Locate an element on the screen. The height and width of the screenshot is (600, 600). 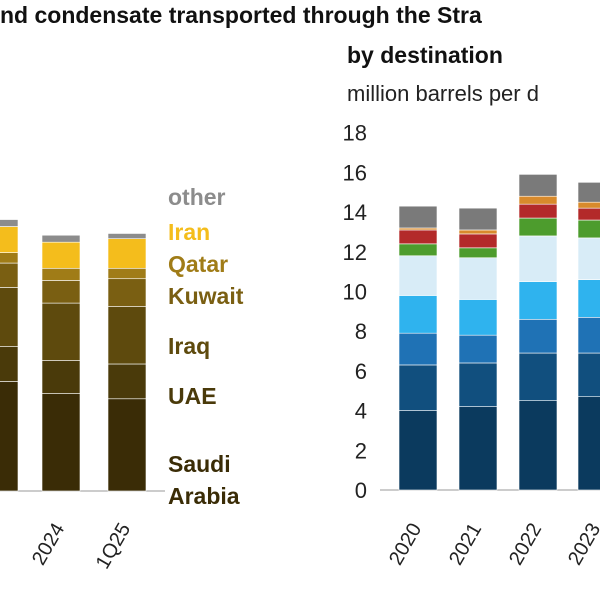
left-bar-segment-1q25-iran is located at coordinates (127, 253).